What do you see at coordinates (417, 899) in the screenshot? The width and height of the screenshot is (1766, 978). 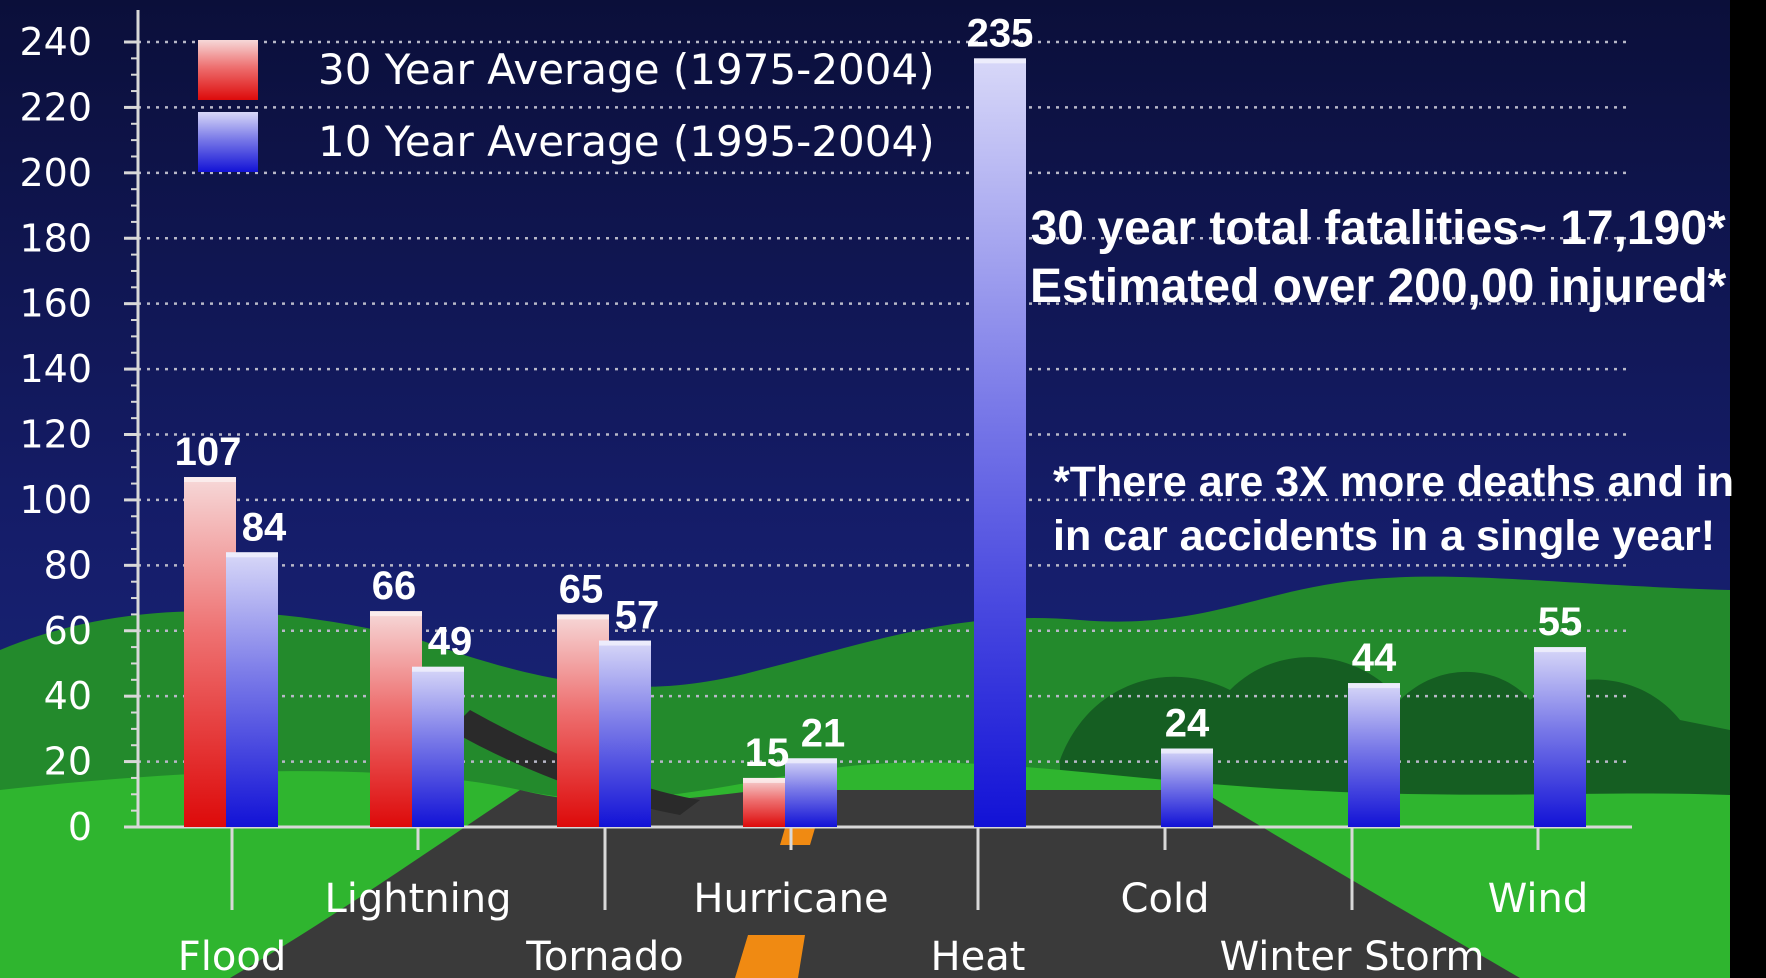 I see `x-category-label: Lightning` at bounding box center [417, 899].